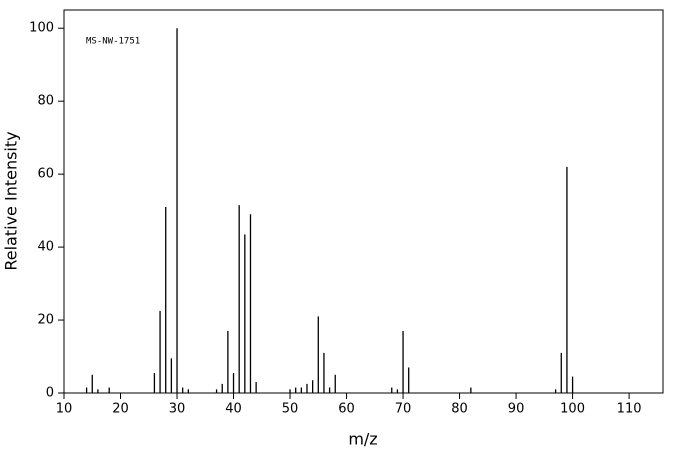 The height and width of the screenshot is (455, 676). What do you see at coordinates (459, 409) in the screenshot?
I see `x-tick-label: 80` at bounding box center [459, 409].